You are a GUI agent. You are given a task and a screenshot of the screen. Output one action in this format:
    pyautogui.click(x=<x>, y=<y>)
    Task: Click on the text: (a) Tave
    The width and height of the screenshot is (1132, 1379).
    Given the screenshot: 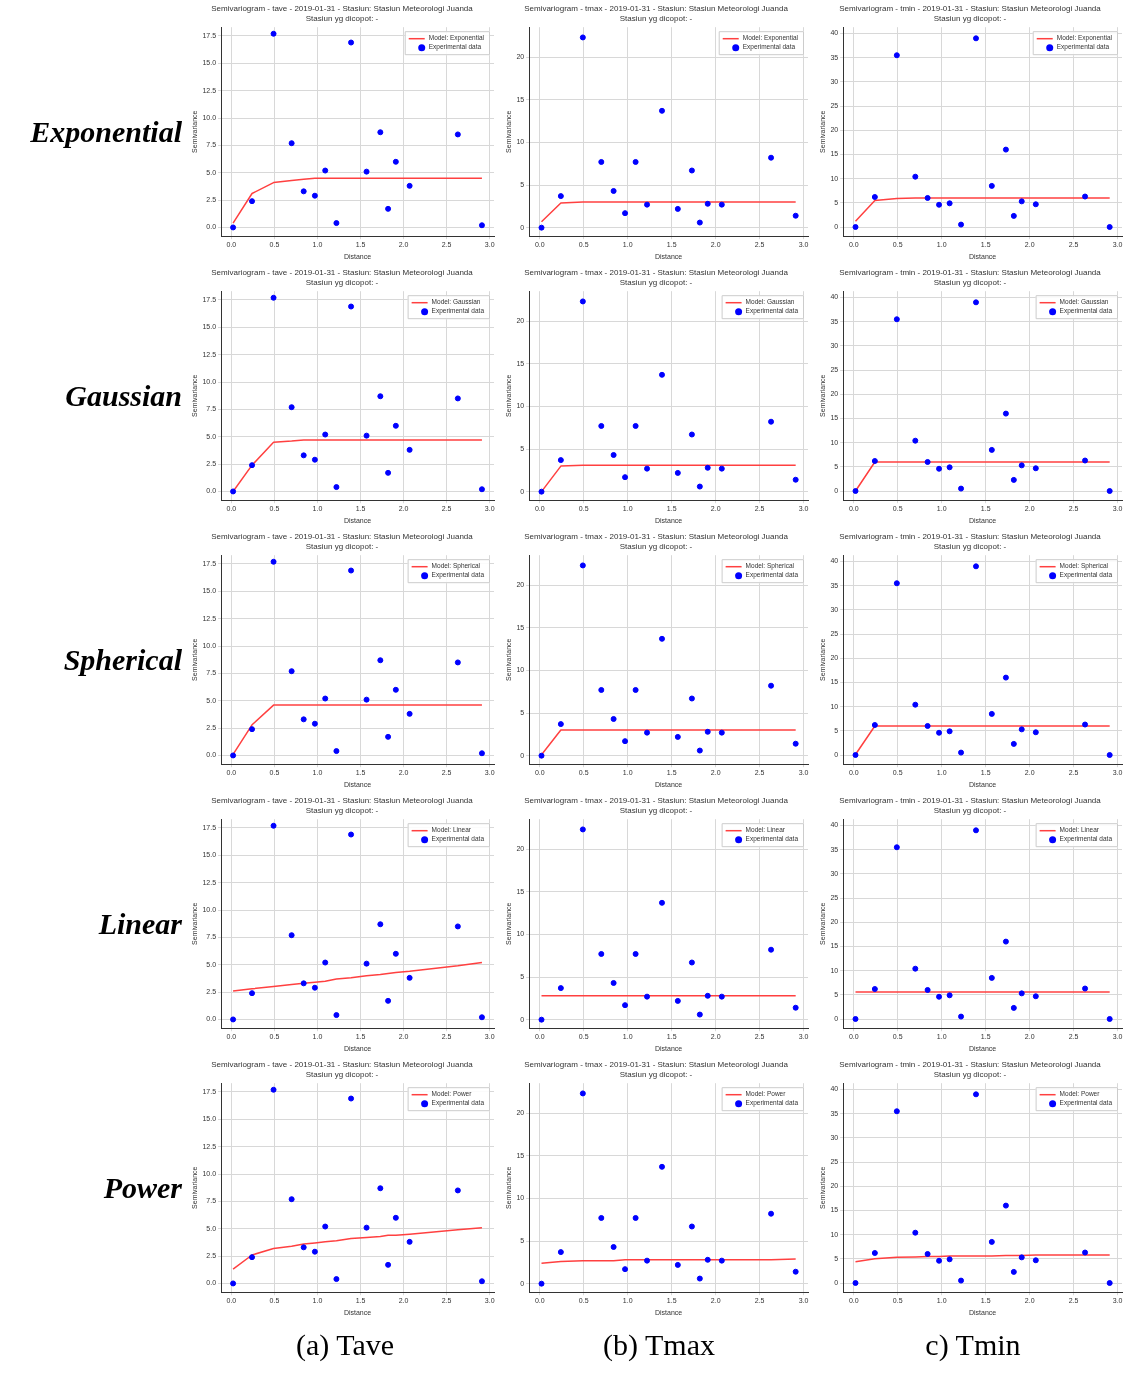 What is the action you would take?
    pyautogui.click(x=345, y=1345)
    